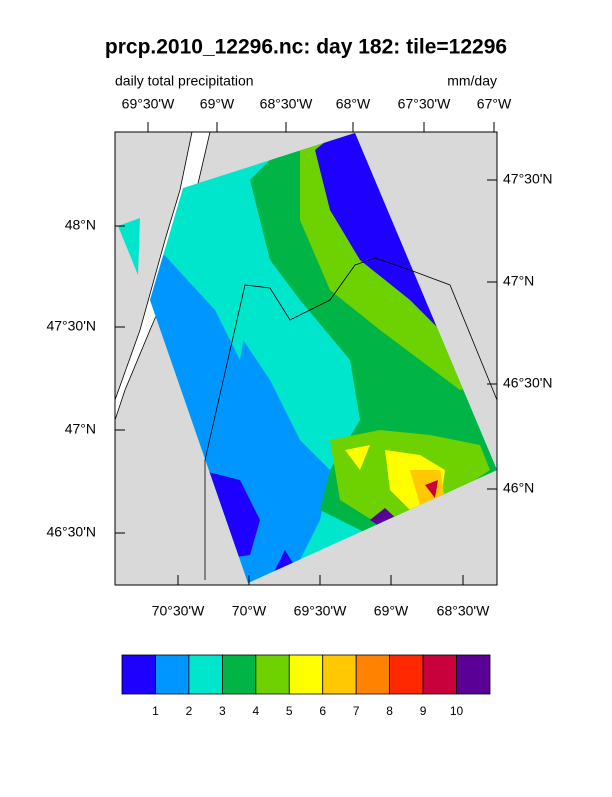 This screenshot has width=612, height=797. I want to click on left-tick-label: 47°N, so click(80, 429).